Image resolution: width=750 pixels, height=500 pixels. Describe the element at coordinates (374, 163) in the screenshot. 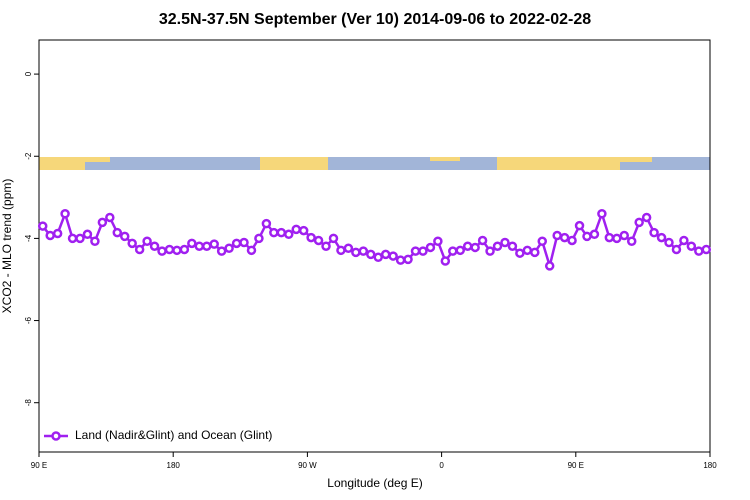

I see `land-ocean-strip` at that location.